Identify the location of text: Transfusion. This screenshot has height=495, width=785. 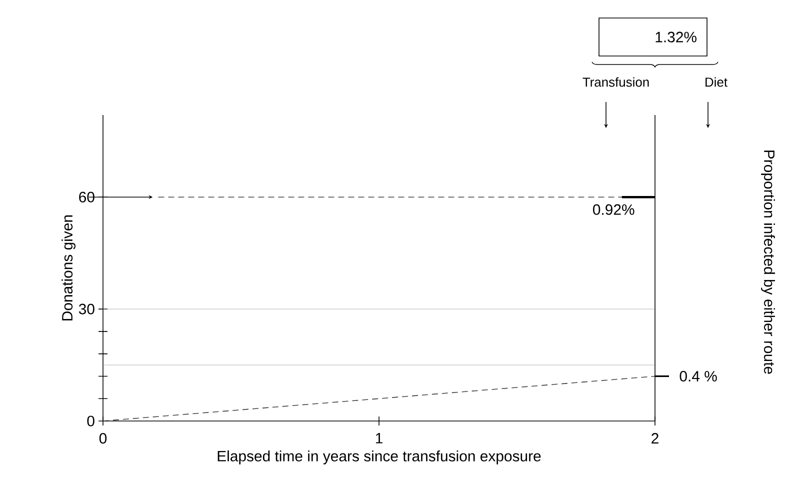
(615, 82).